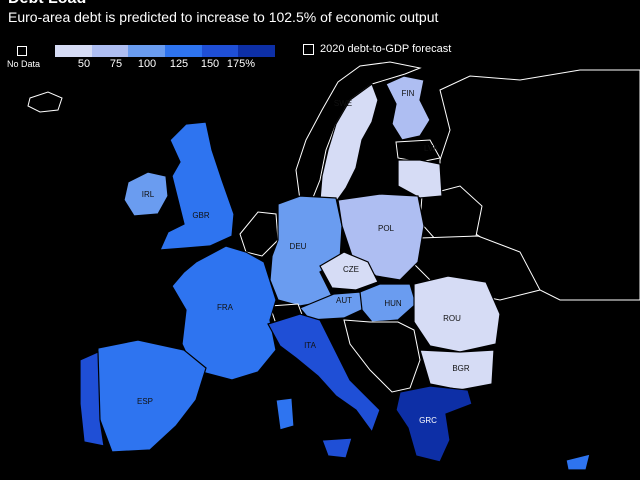 The image size is (640, 480). I want to click on country-norway, so click(358, 131).